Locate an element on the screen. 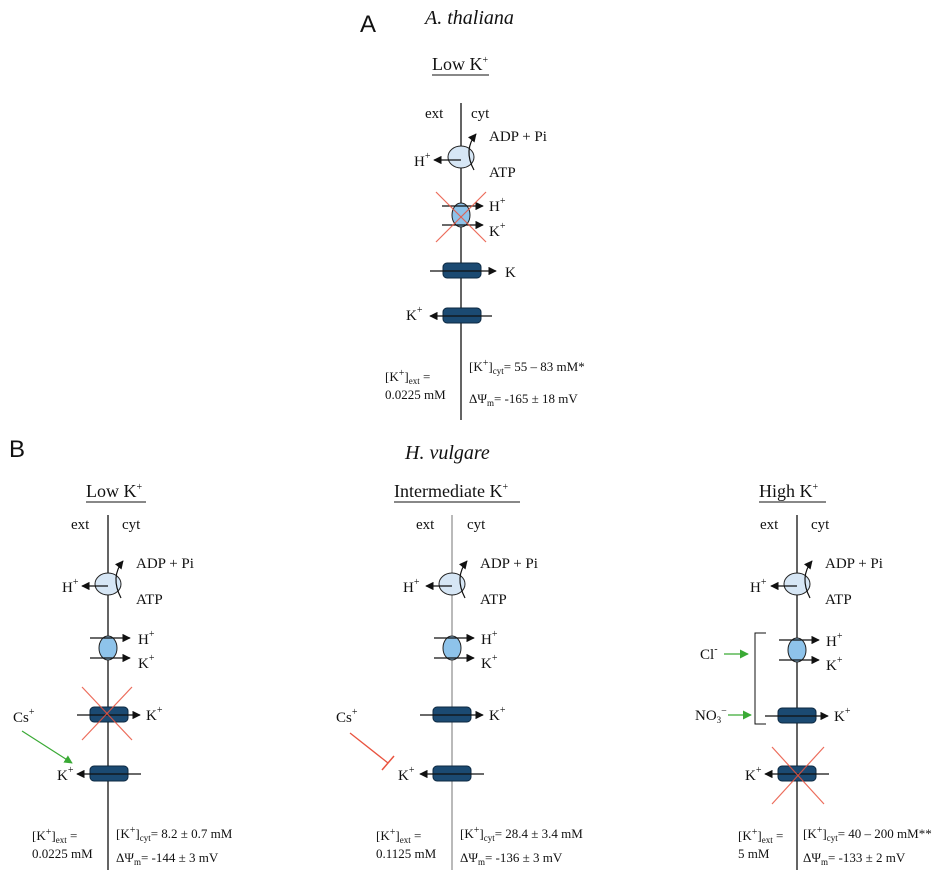 This screenshot has height=870, width=937. intermediate-k-k-outward-channel: K+ is located at coordinates (441, 774).